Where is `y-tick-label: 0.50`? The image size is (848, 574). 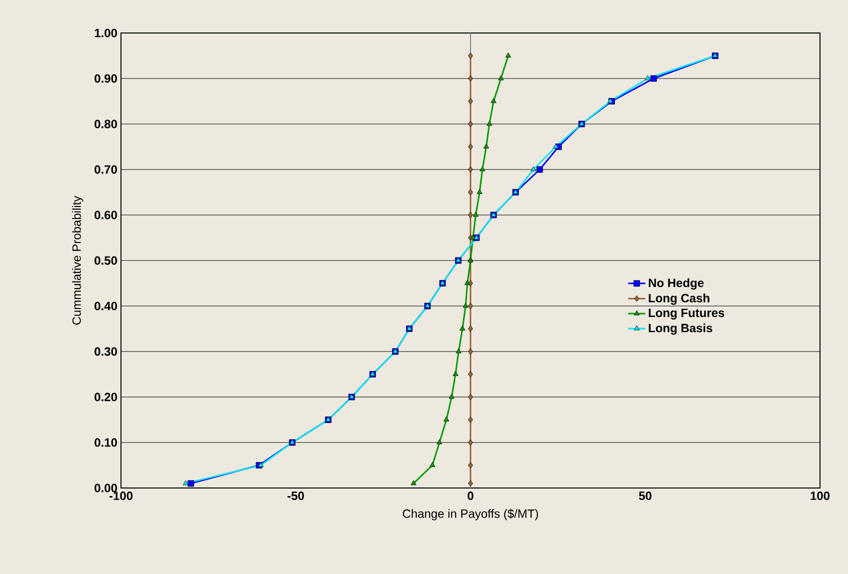
y-tick-label: 0.50 is located at coordinates (105, 260).